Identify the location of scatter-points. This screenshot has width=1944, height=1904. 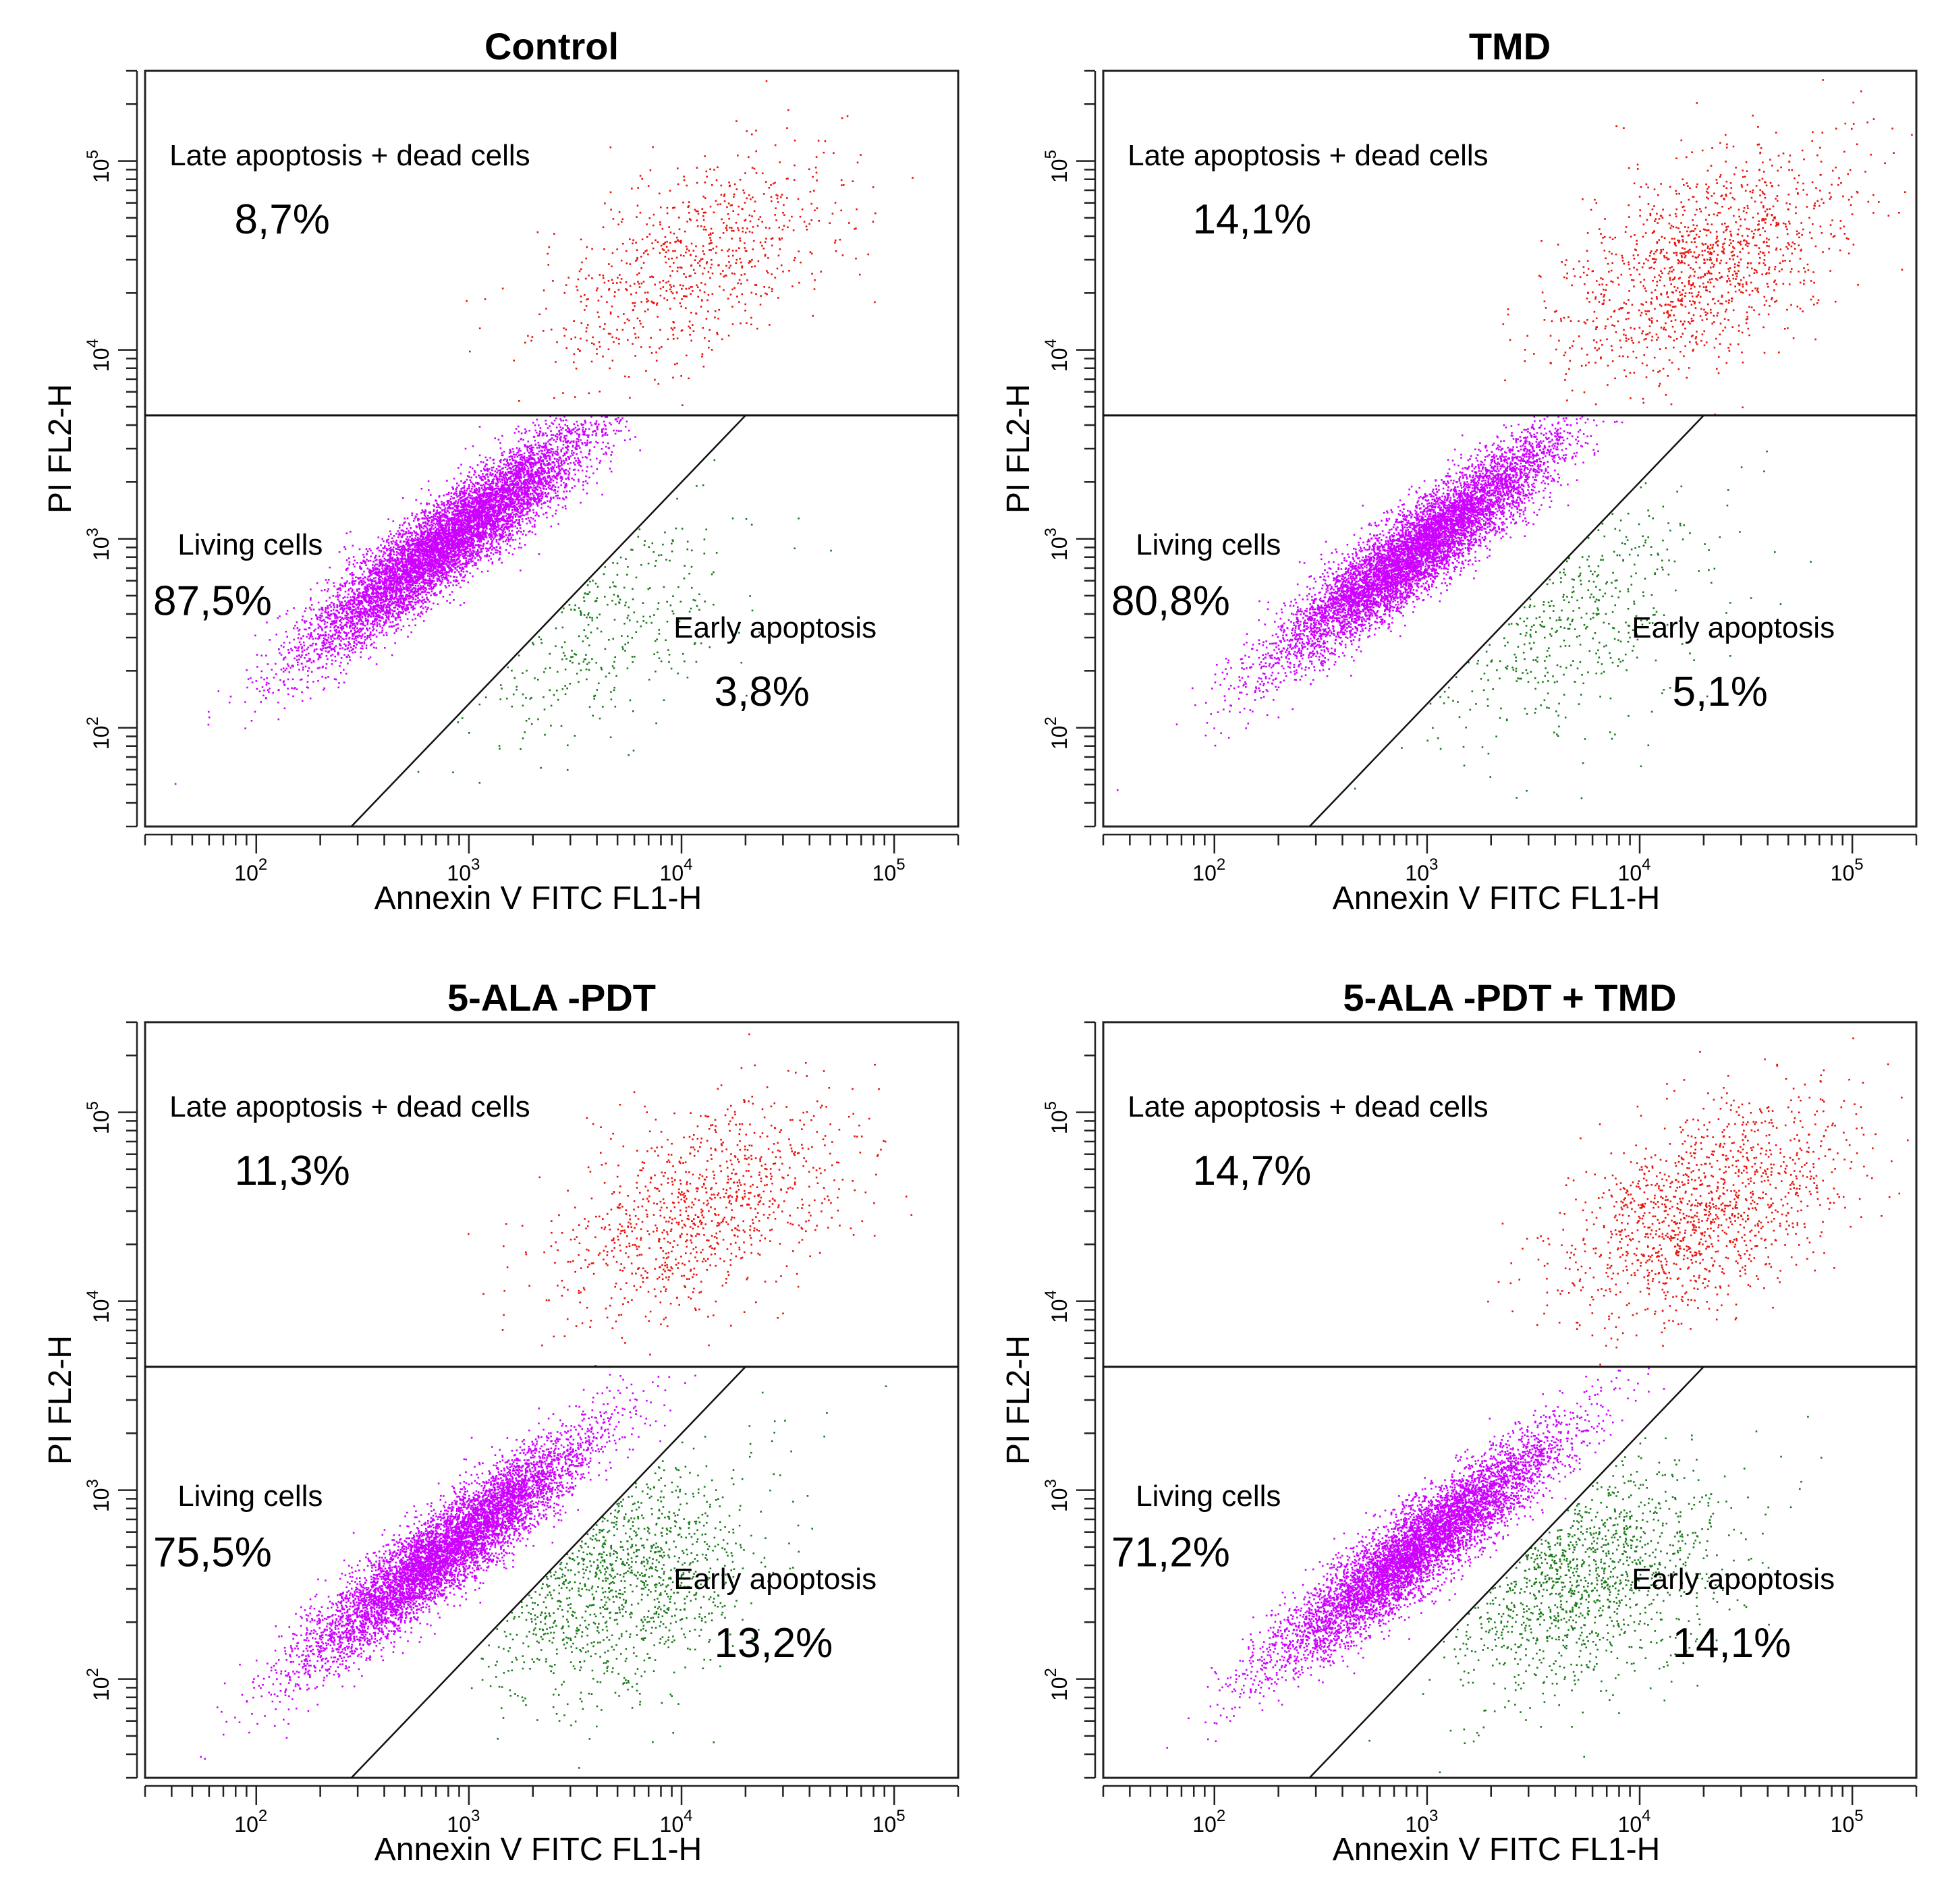
(544, 432).